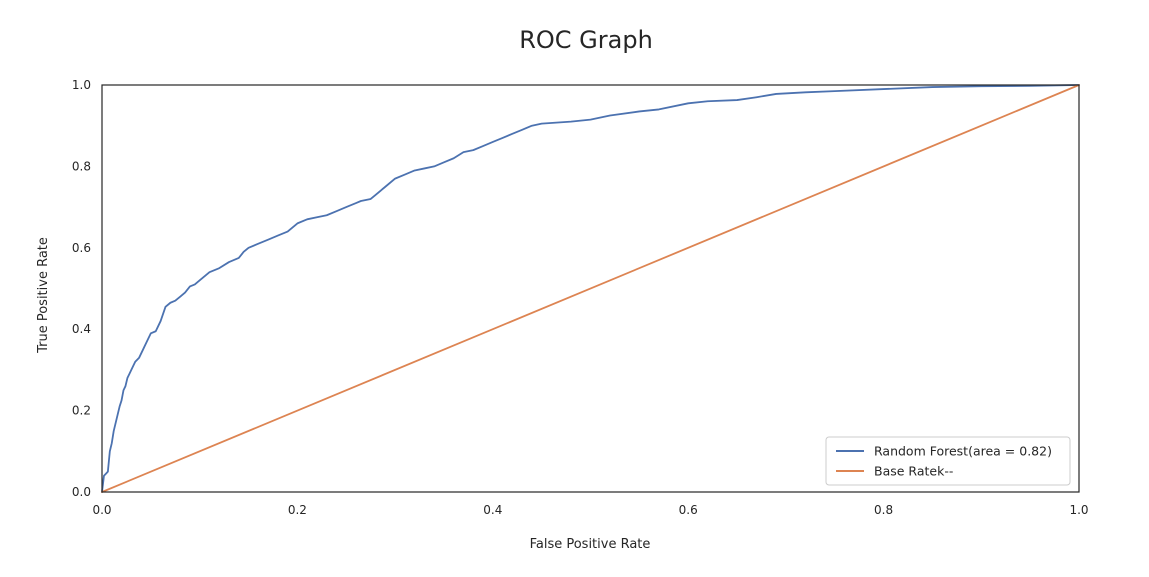 Image resolution: width=1149 pixels, height=577 pixels. What do you see at coordinates (81, 329) in the screenshot?
I see `y-tick-label: 0.4` at bounding box center [81, 329].